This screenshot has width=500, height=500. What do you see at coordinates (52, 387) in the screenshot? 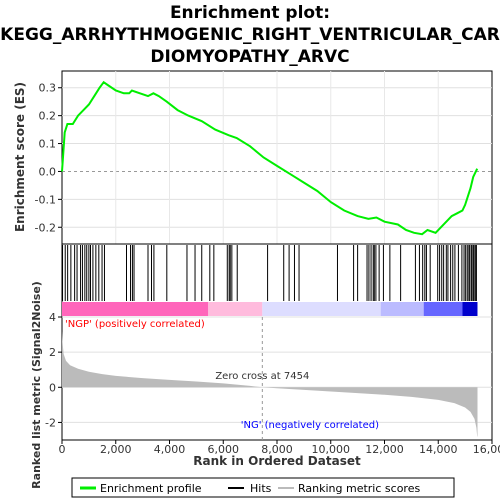
I see `metric-ytick-label: 0` at bounding box center [52, 387].